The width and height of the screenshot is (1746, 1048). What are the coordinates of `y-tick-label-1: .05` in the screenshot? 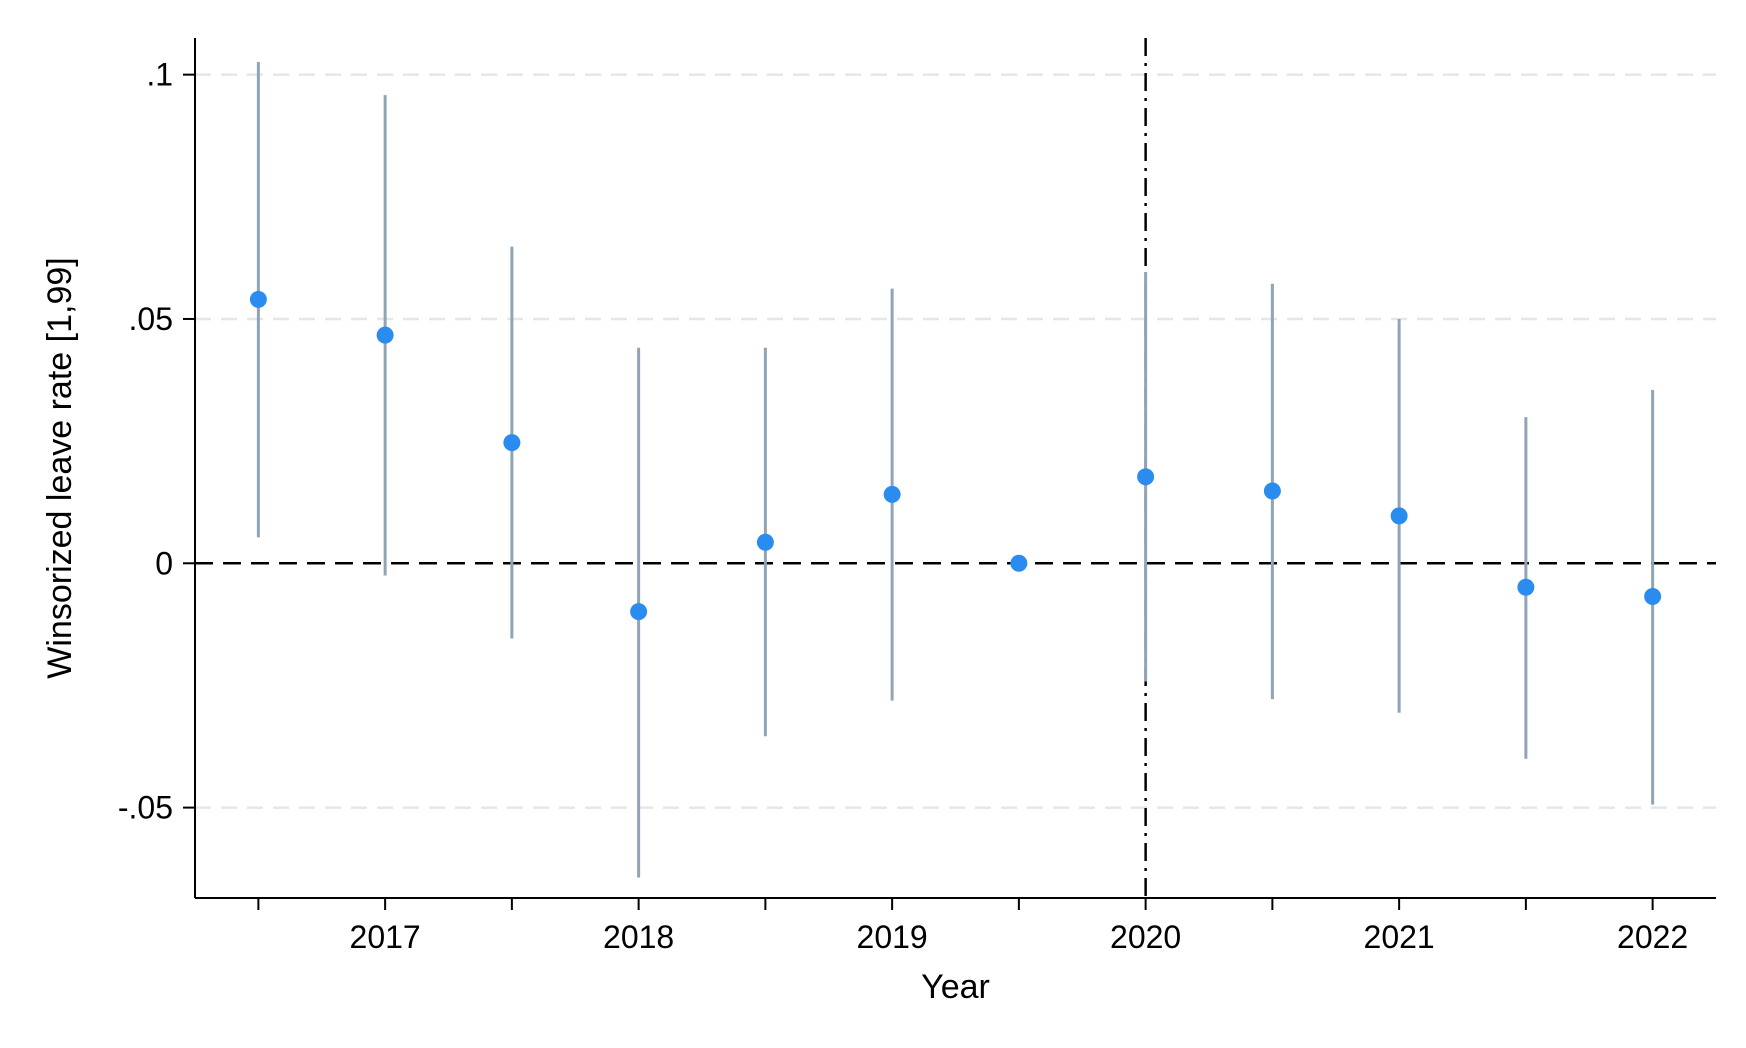 It's located at (151, 319).